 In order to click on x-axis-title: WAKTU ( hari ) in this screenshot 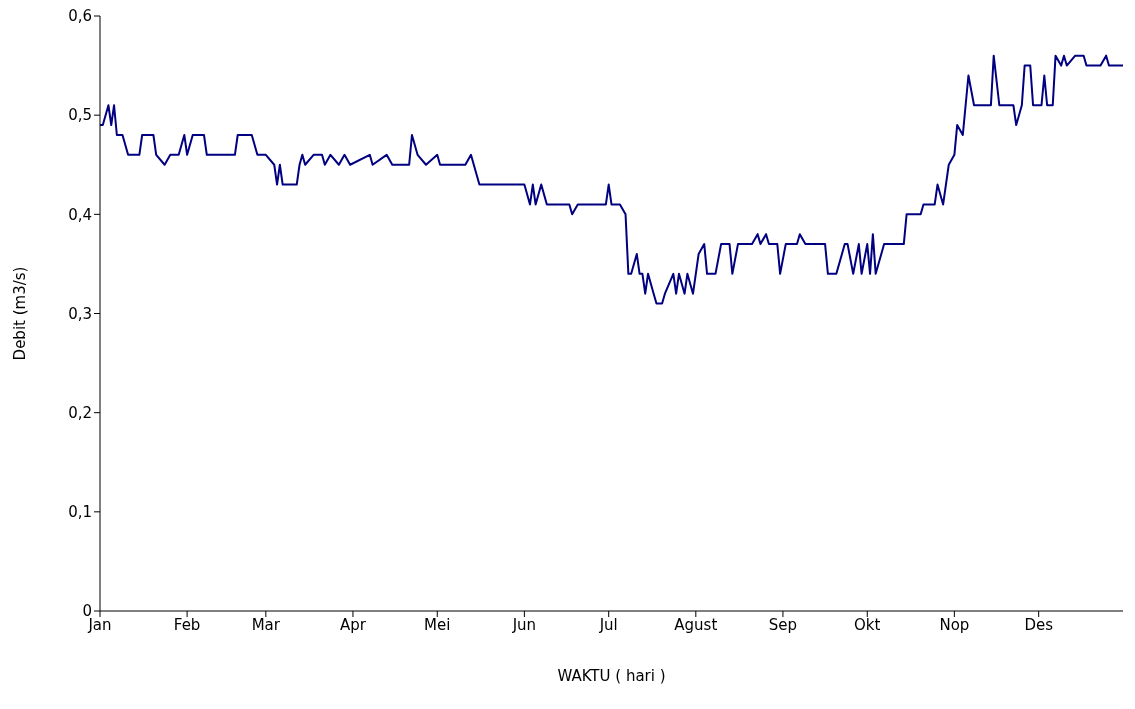, I will do `click(611, 676)`.